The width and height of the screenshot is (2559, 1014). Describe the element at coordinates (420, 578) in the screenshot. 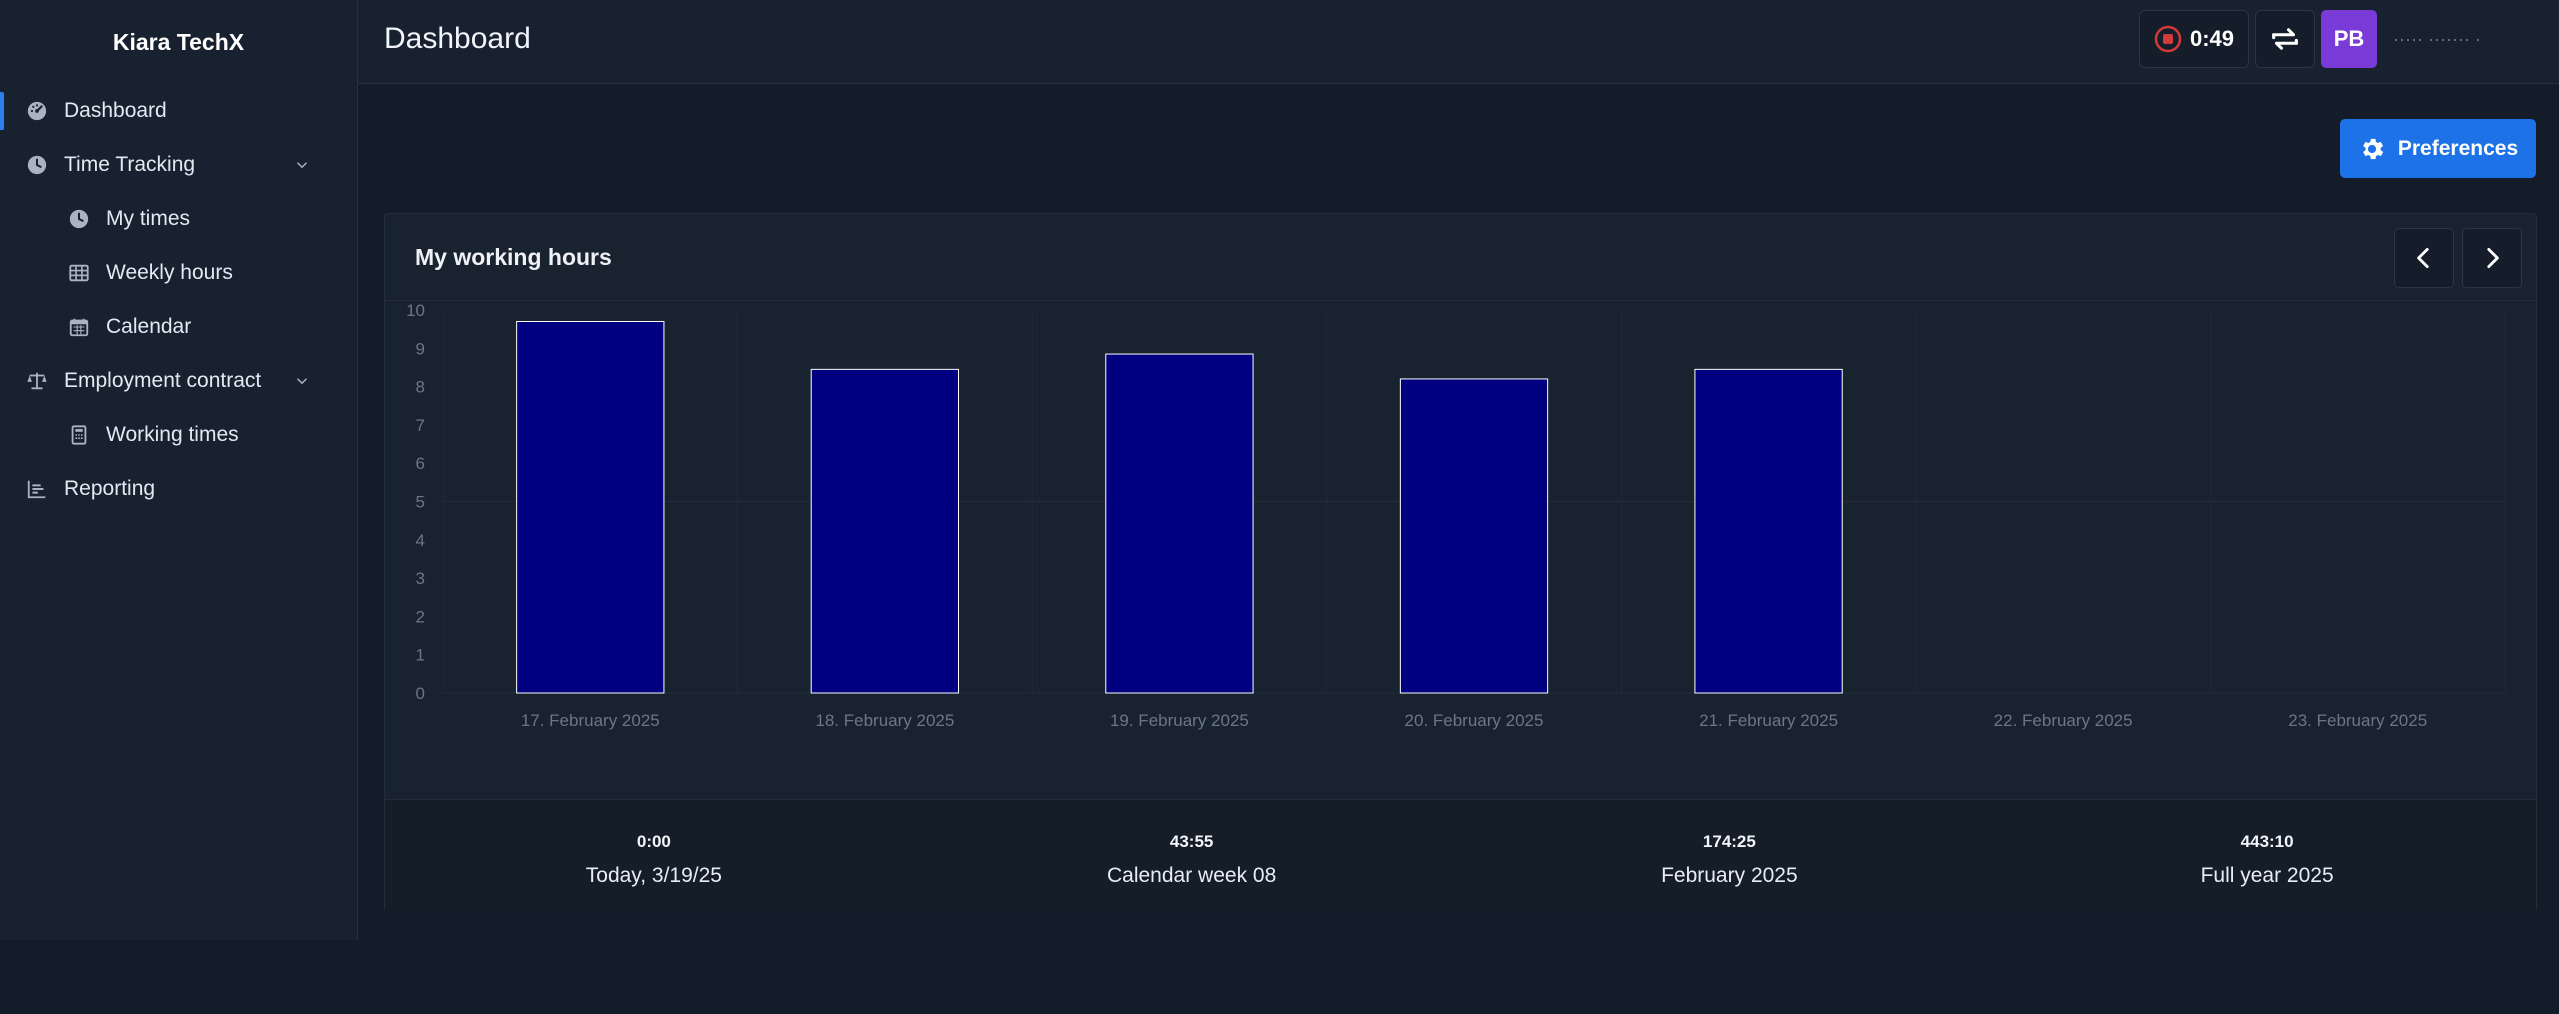

I see `y-tick-label: 3` at that location.